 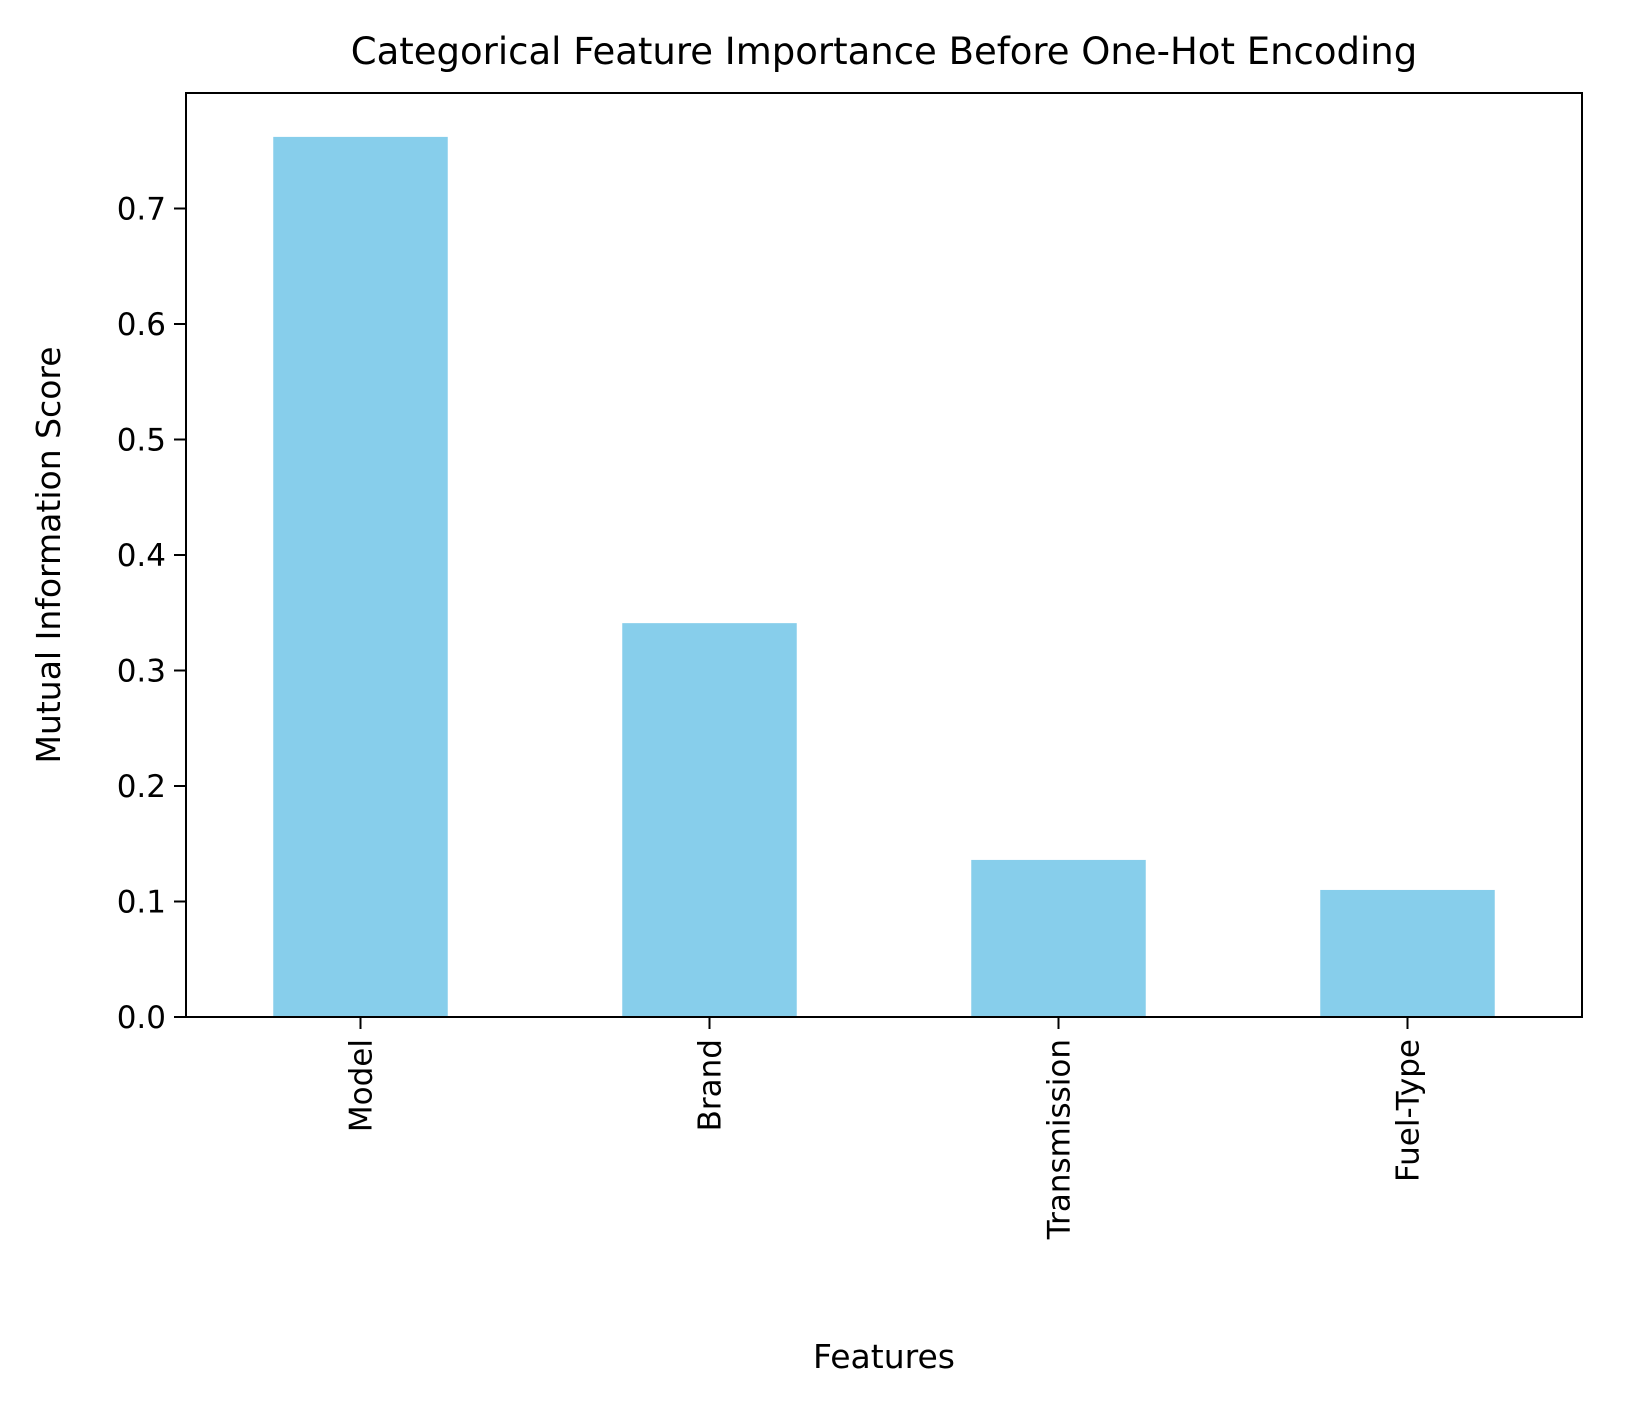 What do you see at coordinates (141, 210) in the screenshot?
I see `y-tick-label: 0.7` at bounding box center [141, 210].